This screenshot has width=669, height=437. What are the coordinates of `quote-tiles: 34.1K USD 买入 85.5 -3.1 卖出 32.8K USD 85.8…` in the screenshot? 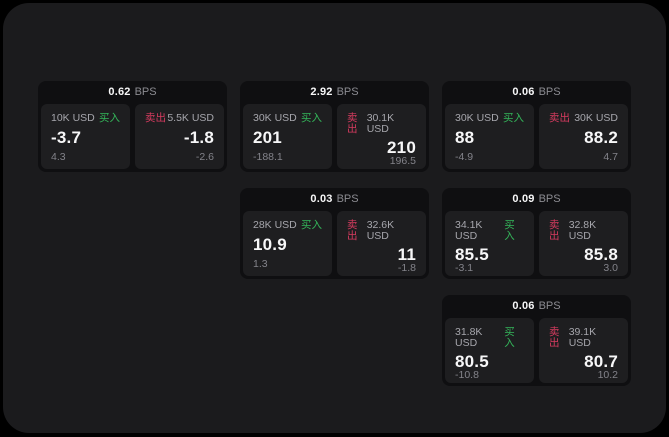 It's located at (536, 243).